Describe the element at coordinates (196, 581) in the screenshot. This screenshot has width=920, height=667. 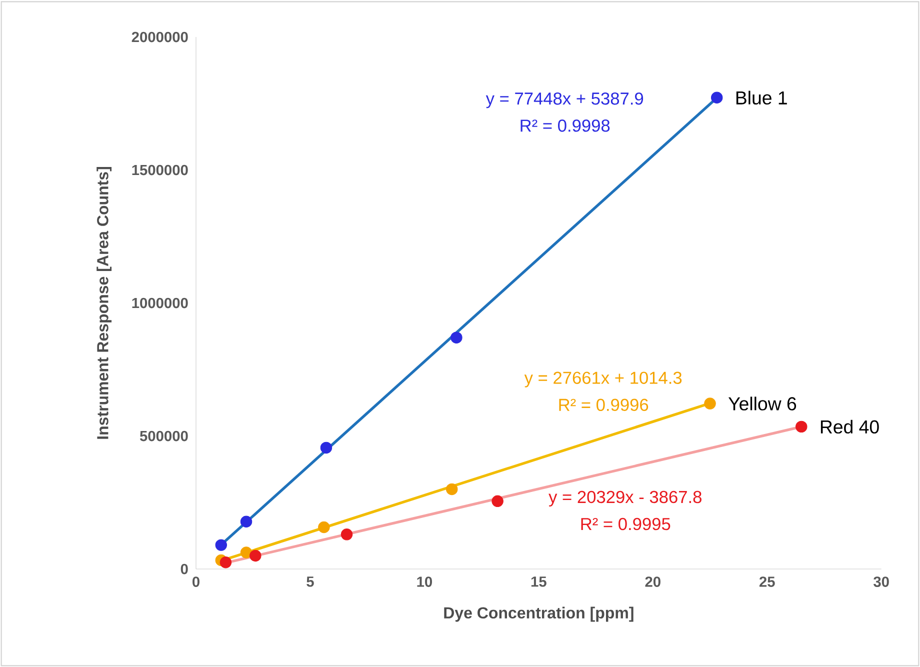
I see `x-tick-label: 0` at that location.